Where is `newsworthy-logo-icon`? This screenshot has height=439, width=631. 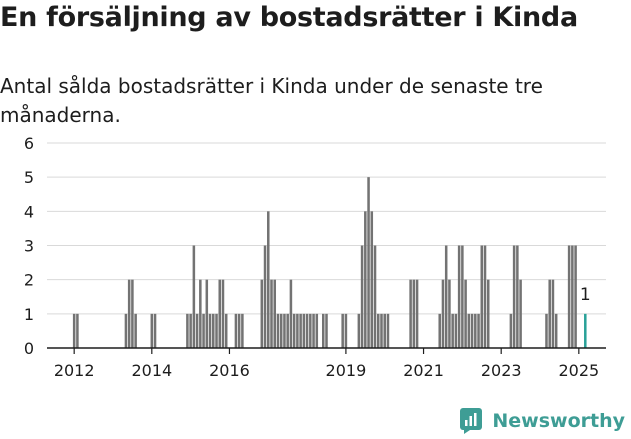
newsworthy-logo-icon is located at coordinates (471, 421).